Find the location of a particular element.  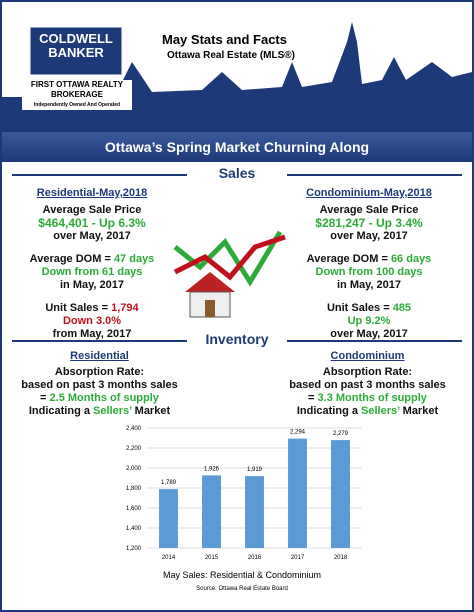

text-line: Residential-May,2018 is located at coordinates (92, 193).